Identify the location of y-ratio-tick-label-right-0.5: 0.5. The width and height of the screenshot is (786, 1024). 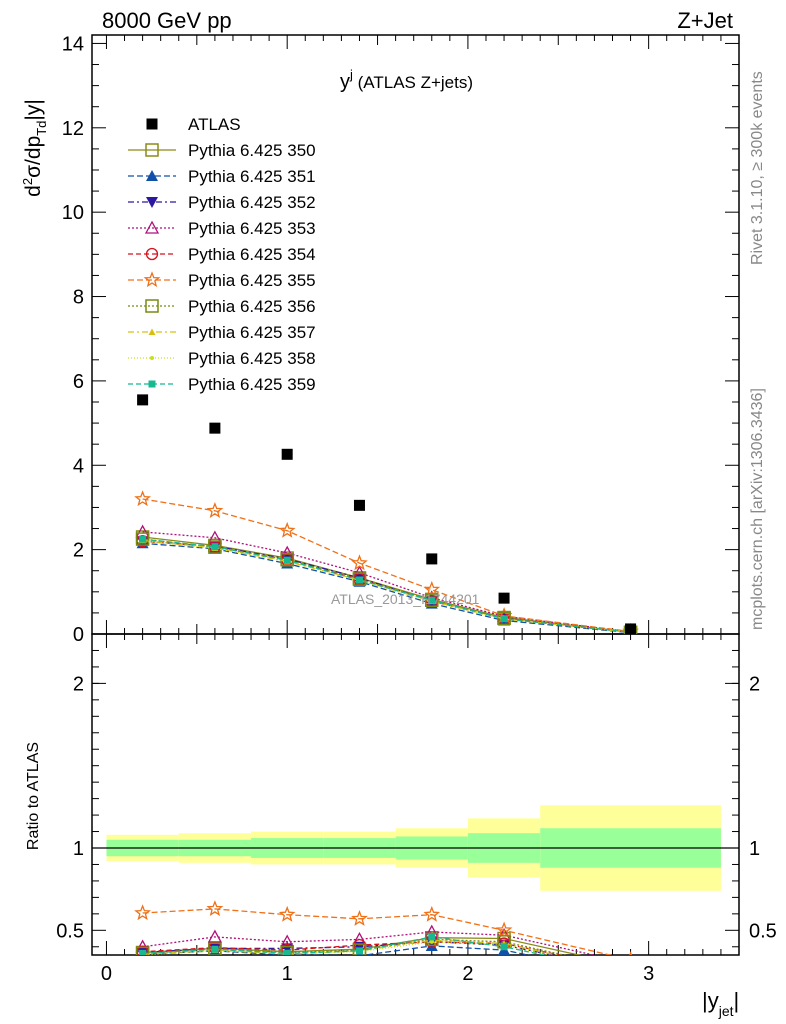
(763, 931).